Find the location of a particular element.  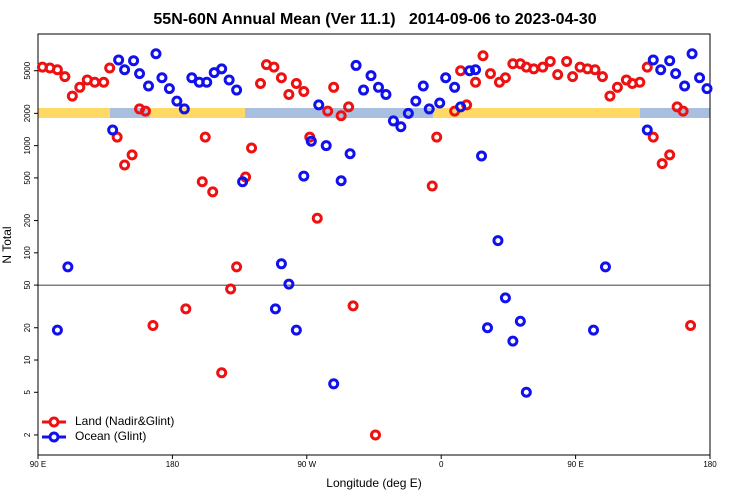

y-tick-label: 20 is located at coordinates (27, 327).